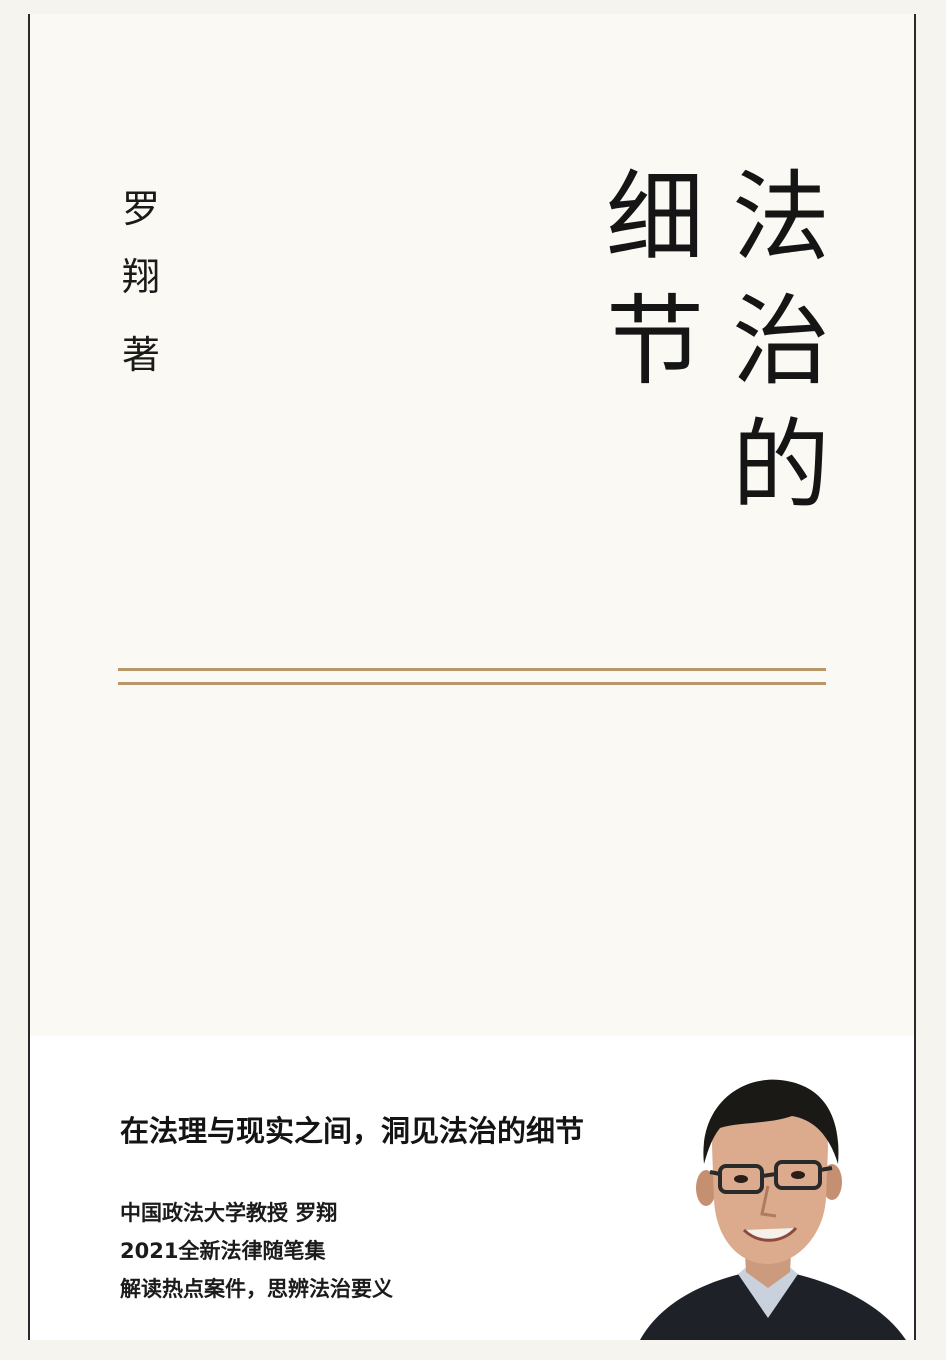 Image resolution: width=946 pixels, height=1360 pixels. I want to click on info-line: 2021全新法律随笔集, so click(223, 1251).